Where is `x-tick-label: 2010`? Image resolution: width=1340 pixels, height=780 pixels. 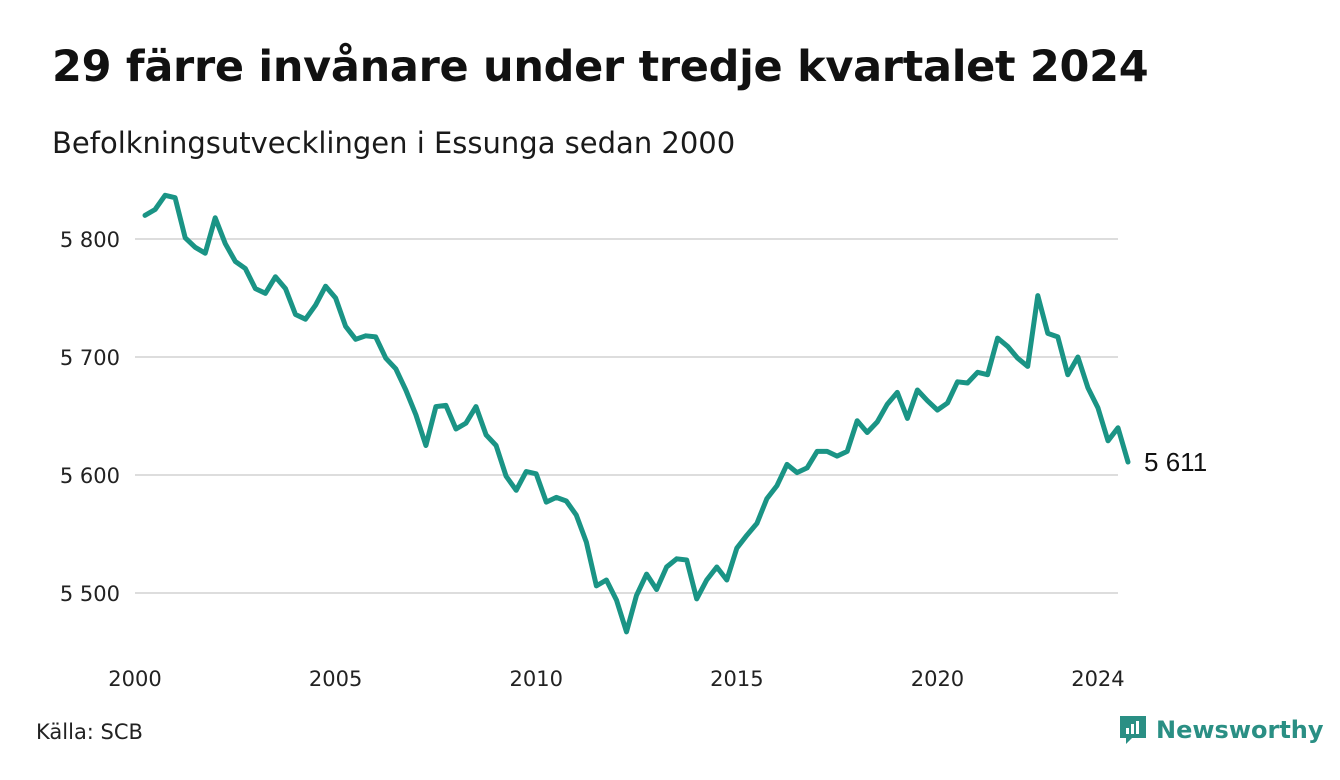 x-tick-label: 2010 is located at coordinates (535, 679).